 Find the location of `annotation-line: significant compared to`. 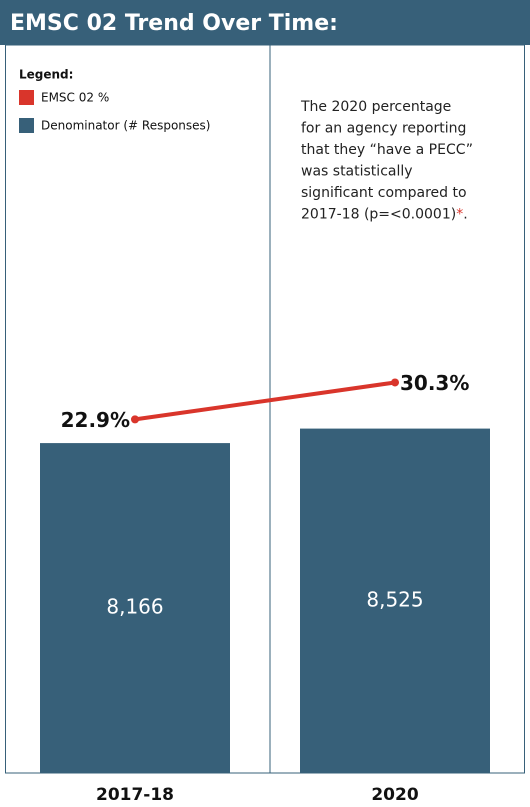

annotation-line: significant compared to is located at coordinates (384, 193).